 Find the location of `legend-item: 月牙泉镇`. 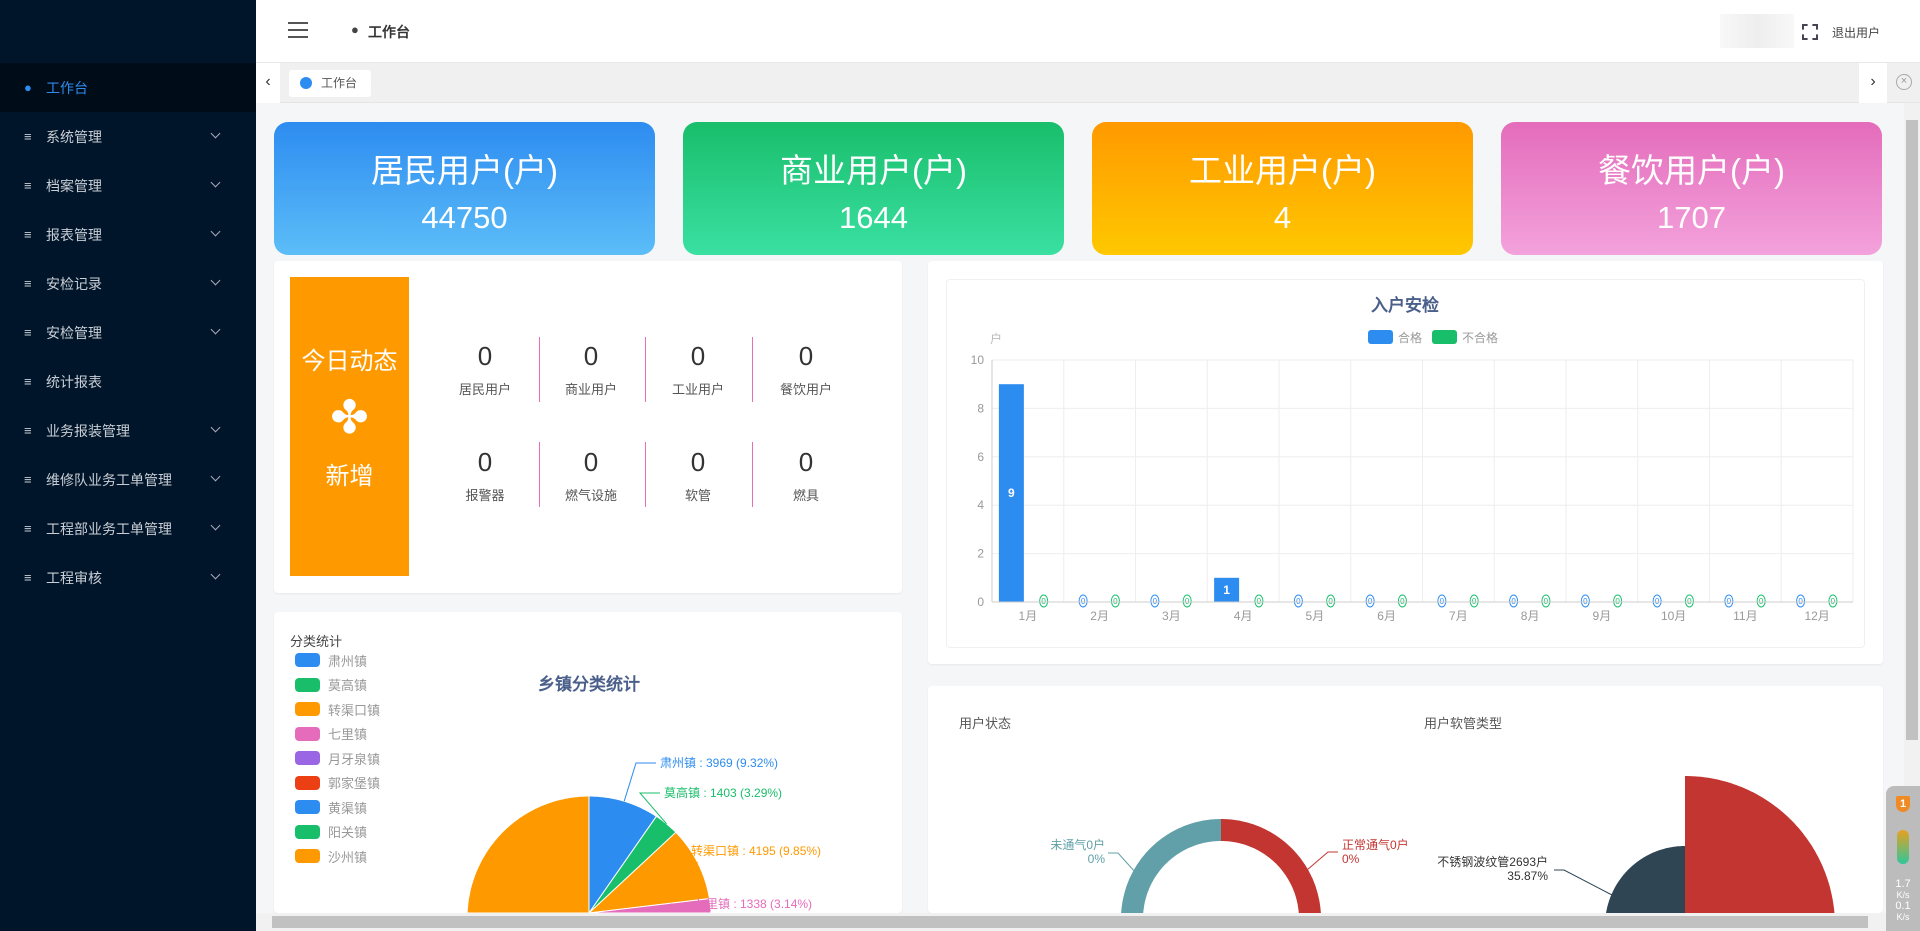

legend-item: 月牙泉镇 is located at coordinates (338, 758).